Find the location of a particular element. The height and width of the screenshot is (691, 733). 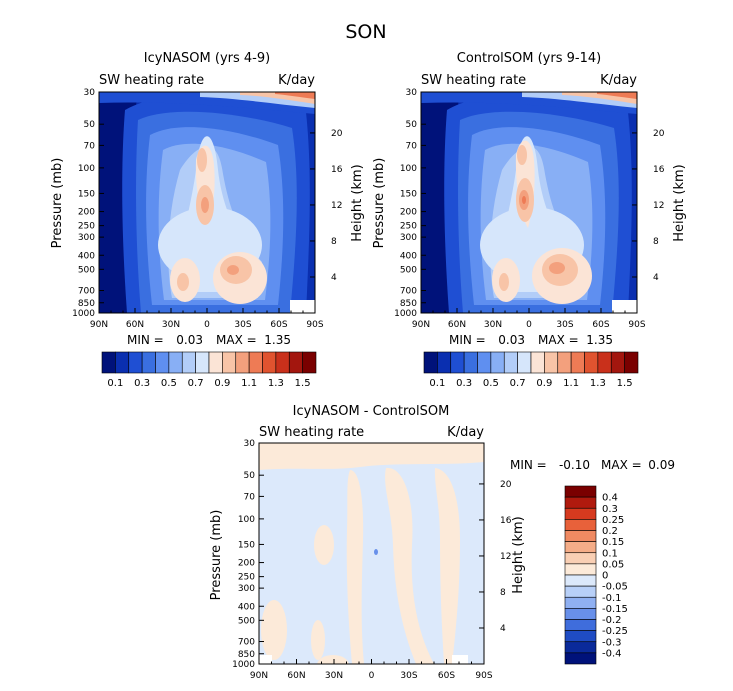

colorbar-label: -0.15 is located at coordinates (615, 609).